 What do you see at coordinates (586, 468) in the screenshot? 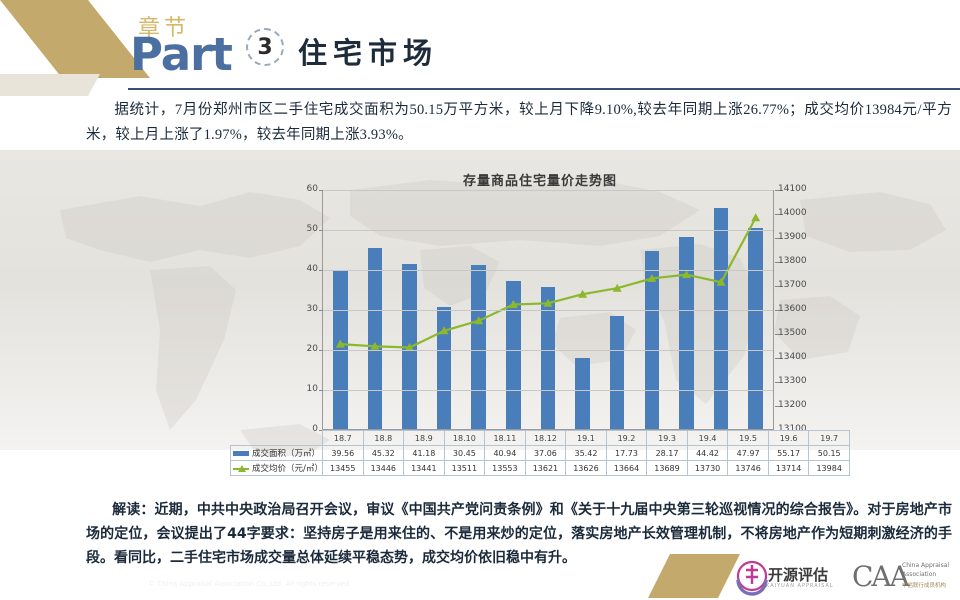
I see `table-cell: 13626` at bounding box center [586, 468].